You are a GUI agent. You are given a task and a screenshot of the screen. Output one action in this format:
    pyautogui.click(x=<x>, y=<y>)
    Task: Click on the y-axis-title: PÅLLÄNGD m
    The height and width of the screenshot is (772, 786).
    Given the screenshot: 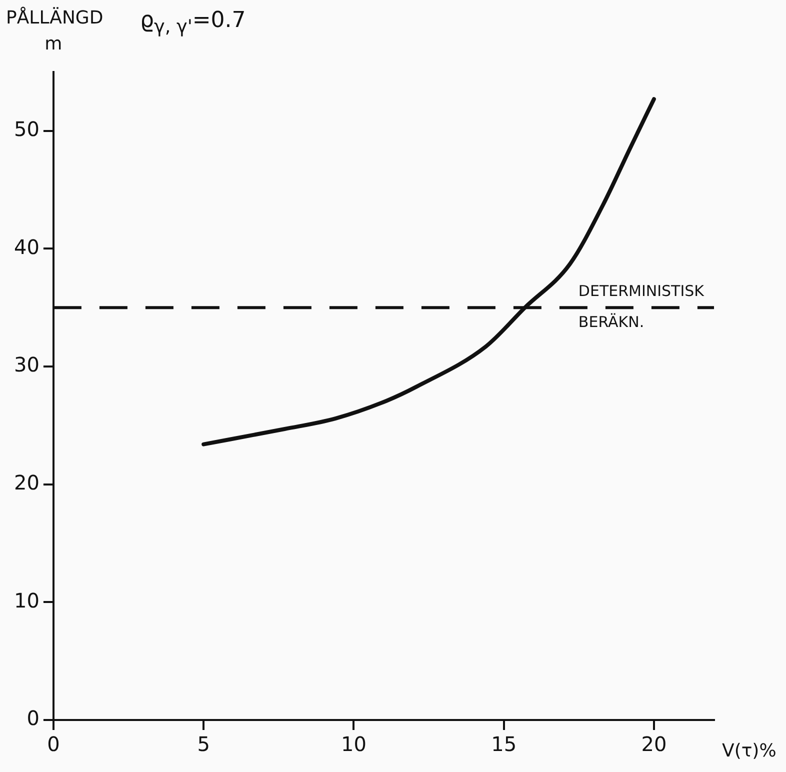 What is the action you would take?
    pyautogui.click(x=55, y=30)
    